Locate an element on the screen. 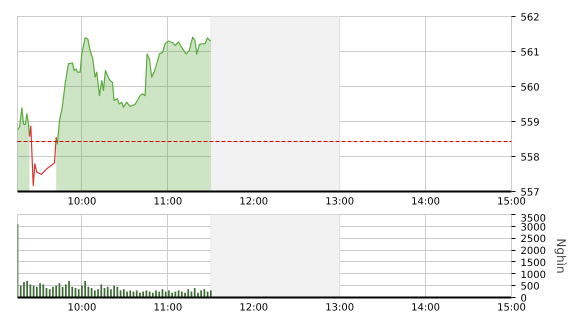 This screenshot has height=320, width=570. line-series is located at coordinates (42, 155).